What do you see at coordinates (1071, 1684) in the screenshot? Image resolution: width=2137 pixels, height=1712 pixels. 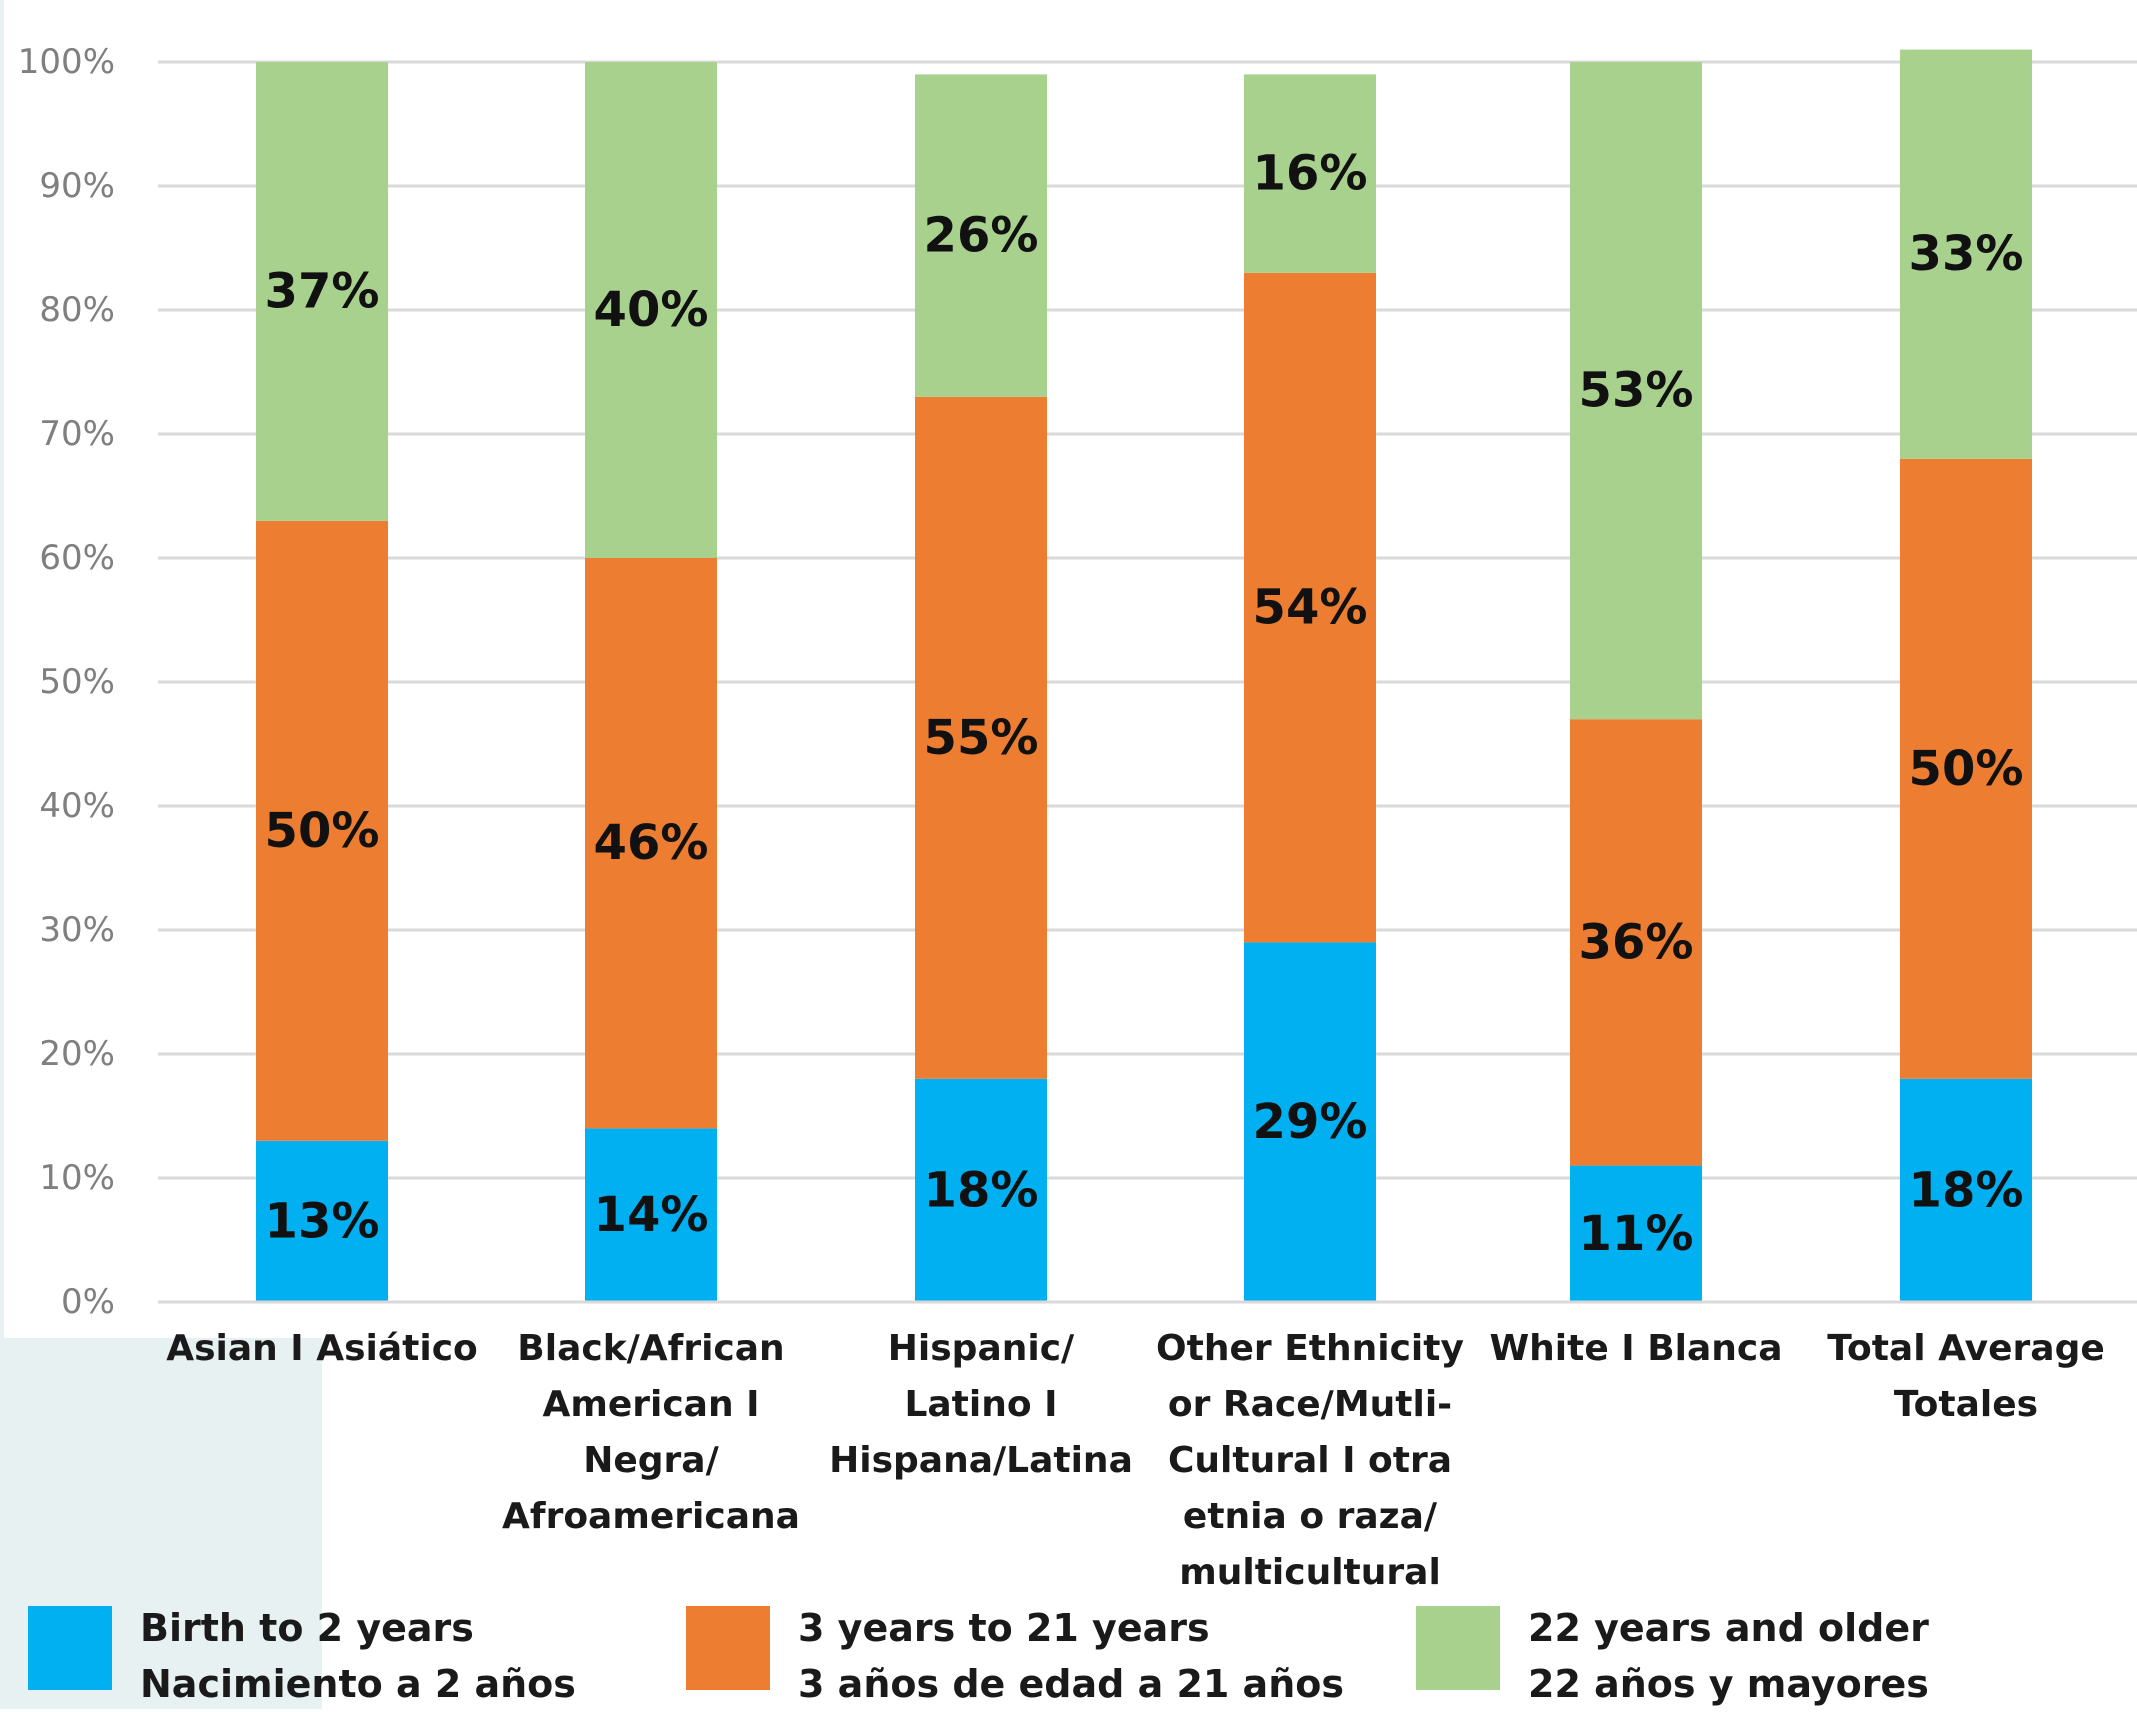 I see `legend-label-line: 3 años de edad a 21 años` at bounding box center [1071, 1684].